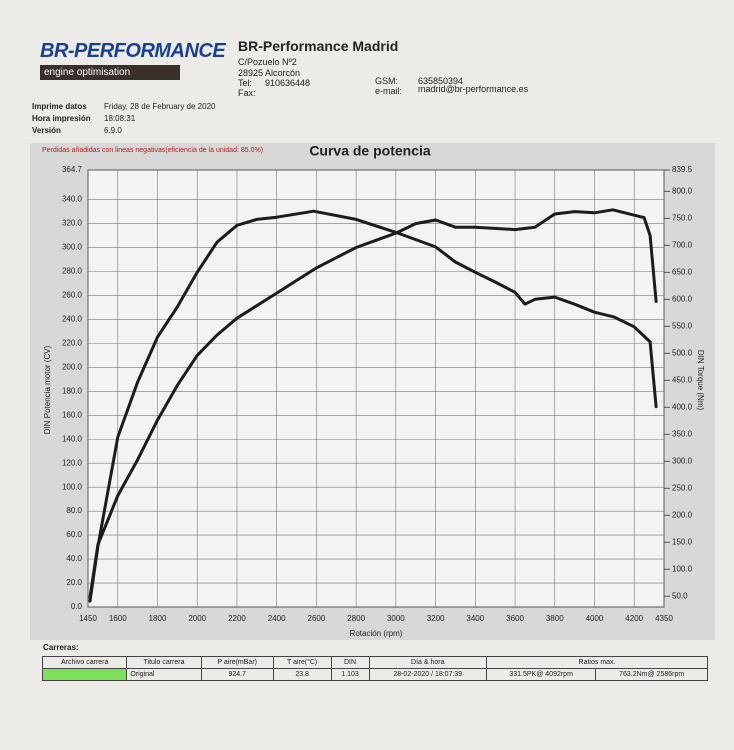  I want to click on y2-tick-label: 400.0, so click(682, 406).